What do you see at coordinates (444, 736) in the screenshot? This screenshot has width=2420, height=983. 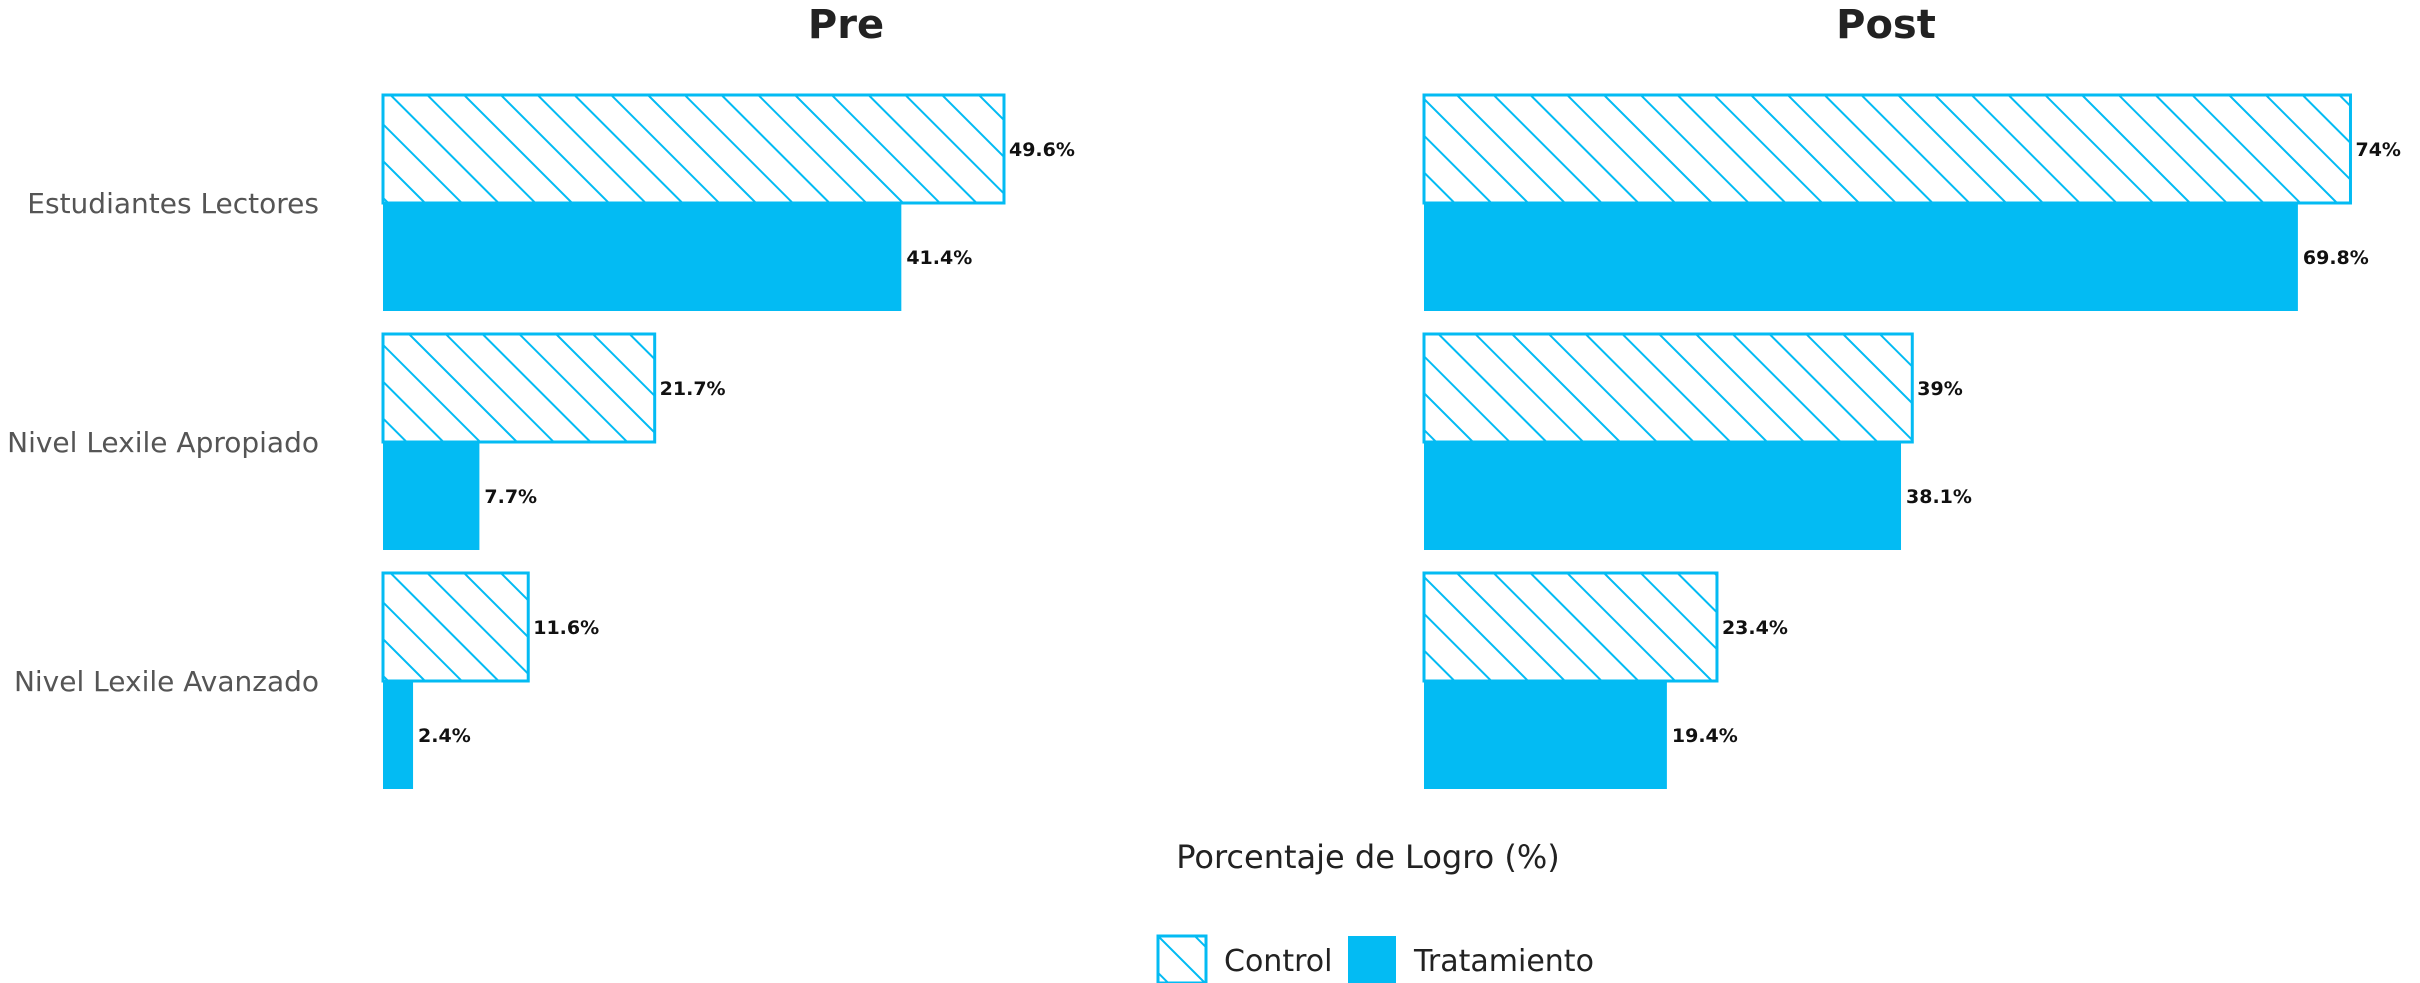 I see `bar-label-pre-tratamiento-2: 2.4%` at bounding box center [444, 736].